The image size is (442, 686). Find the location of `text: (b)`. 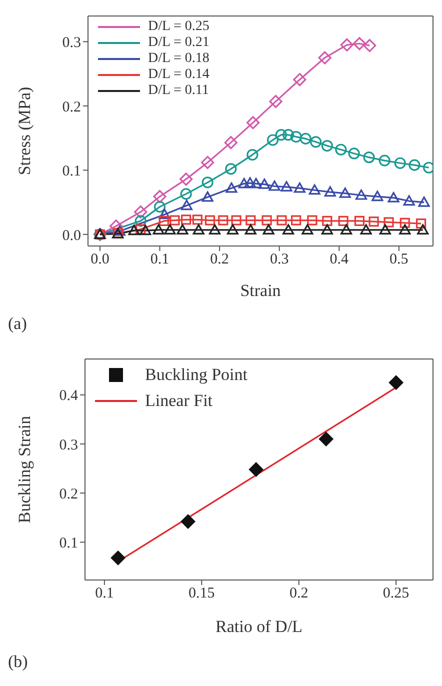

text: (b) is located at coordinates (18, 662).